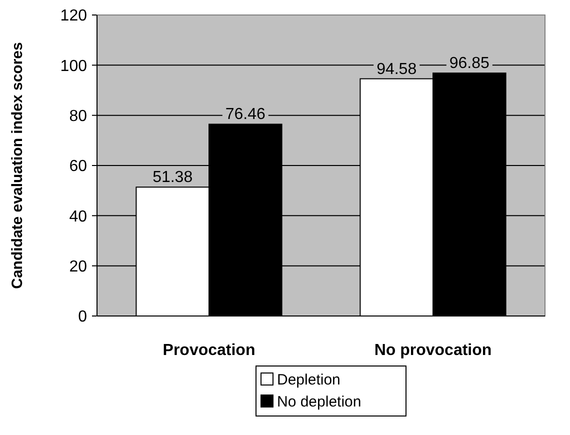 This screenshot has height=435, width=570. Describe the element at coordinates (78, 217) in the screenshot. I see `y-tick-label: 40` at that location.